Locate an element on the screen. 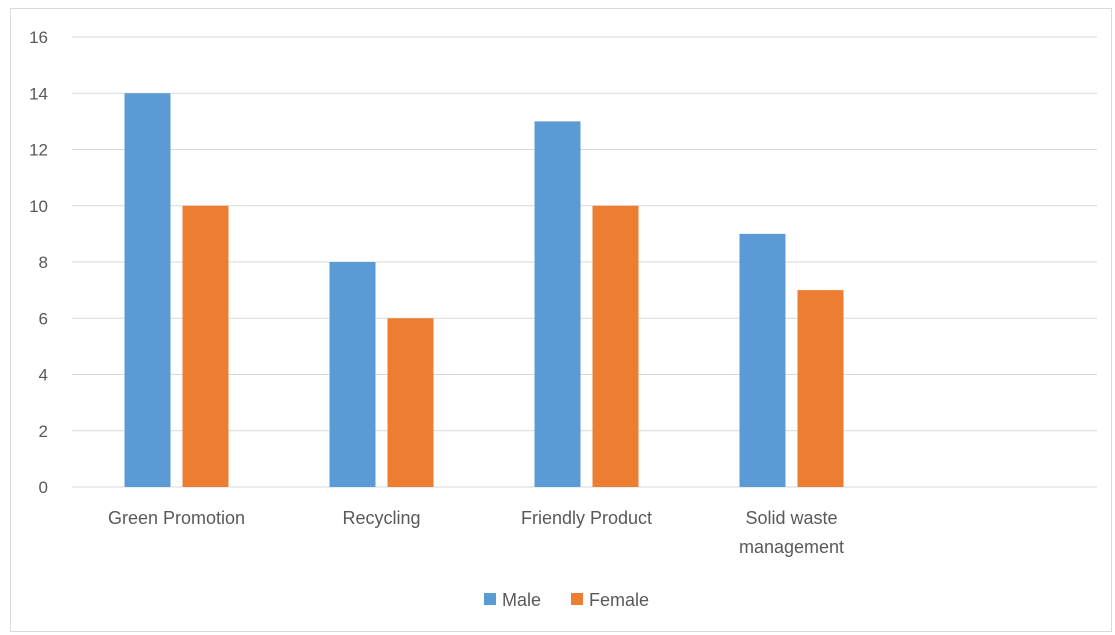 The image size is (1115, 635). y-tick-label: 10 is located at coordinates (38, 206).